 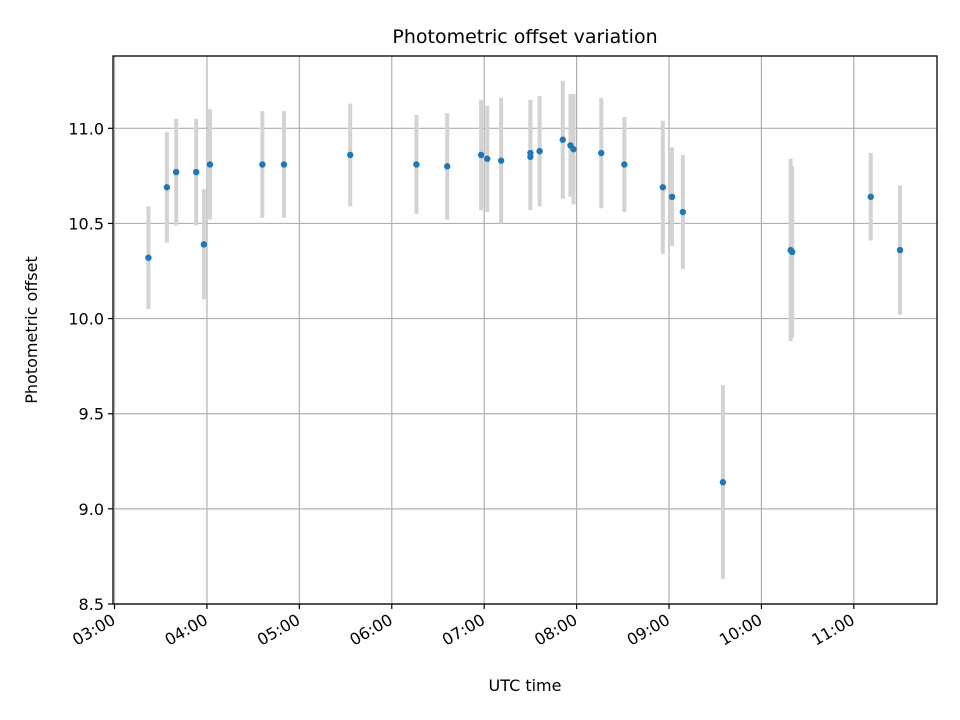 I want to click on x-tick-label: 05:00, so click(x=278, y=630).